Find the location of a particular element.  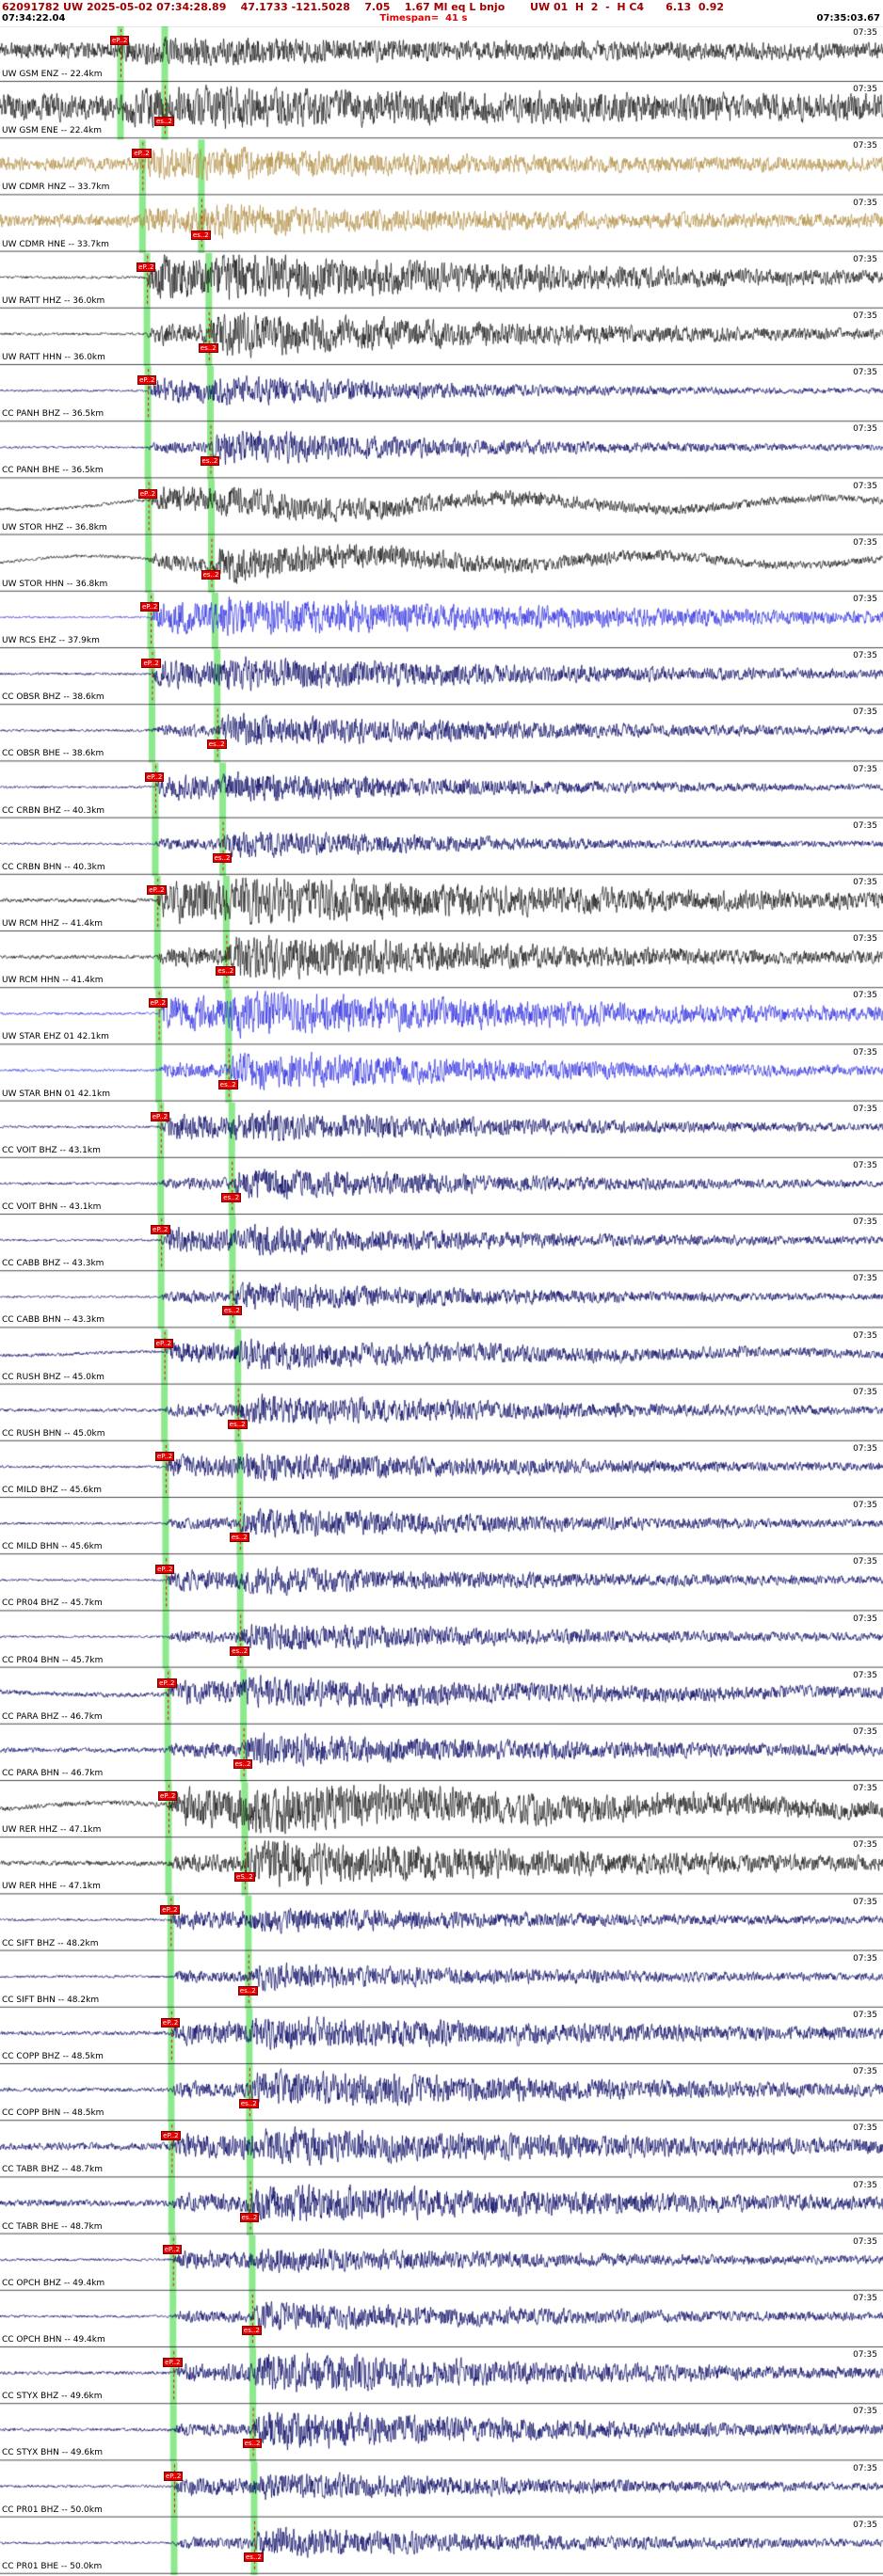

trace-row: 07:35 CC TABR BHE -- 48.7km es..2 is located at coordinates (441, 2207).